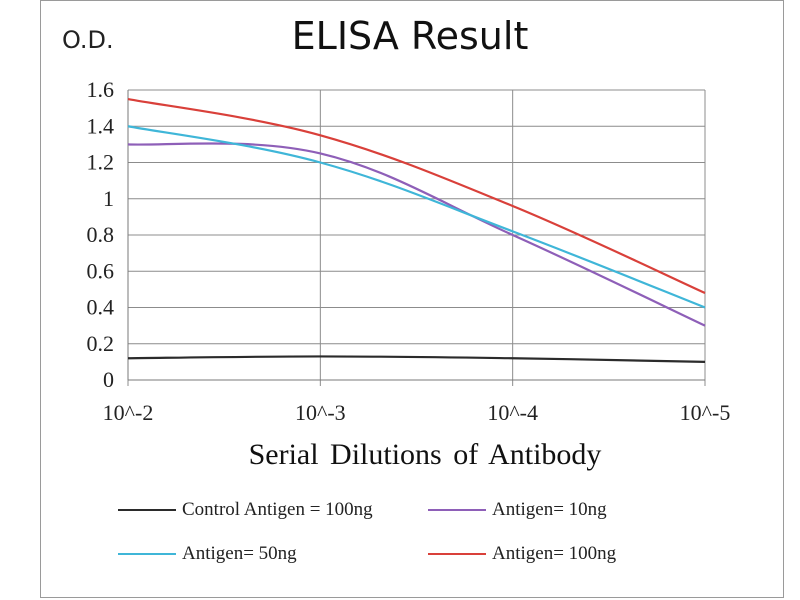  Describe the element at coordinates (457, 554) in the screenshot. I see `legend-swatch-100ng` at that location.